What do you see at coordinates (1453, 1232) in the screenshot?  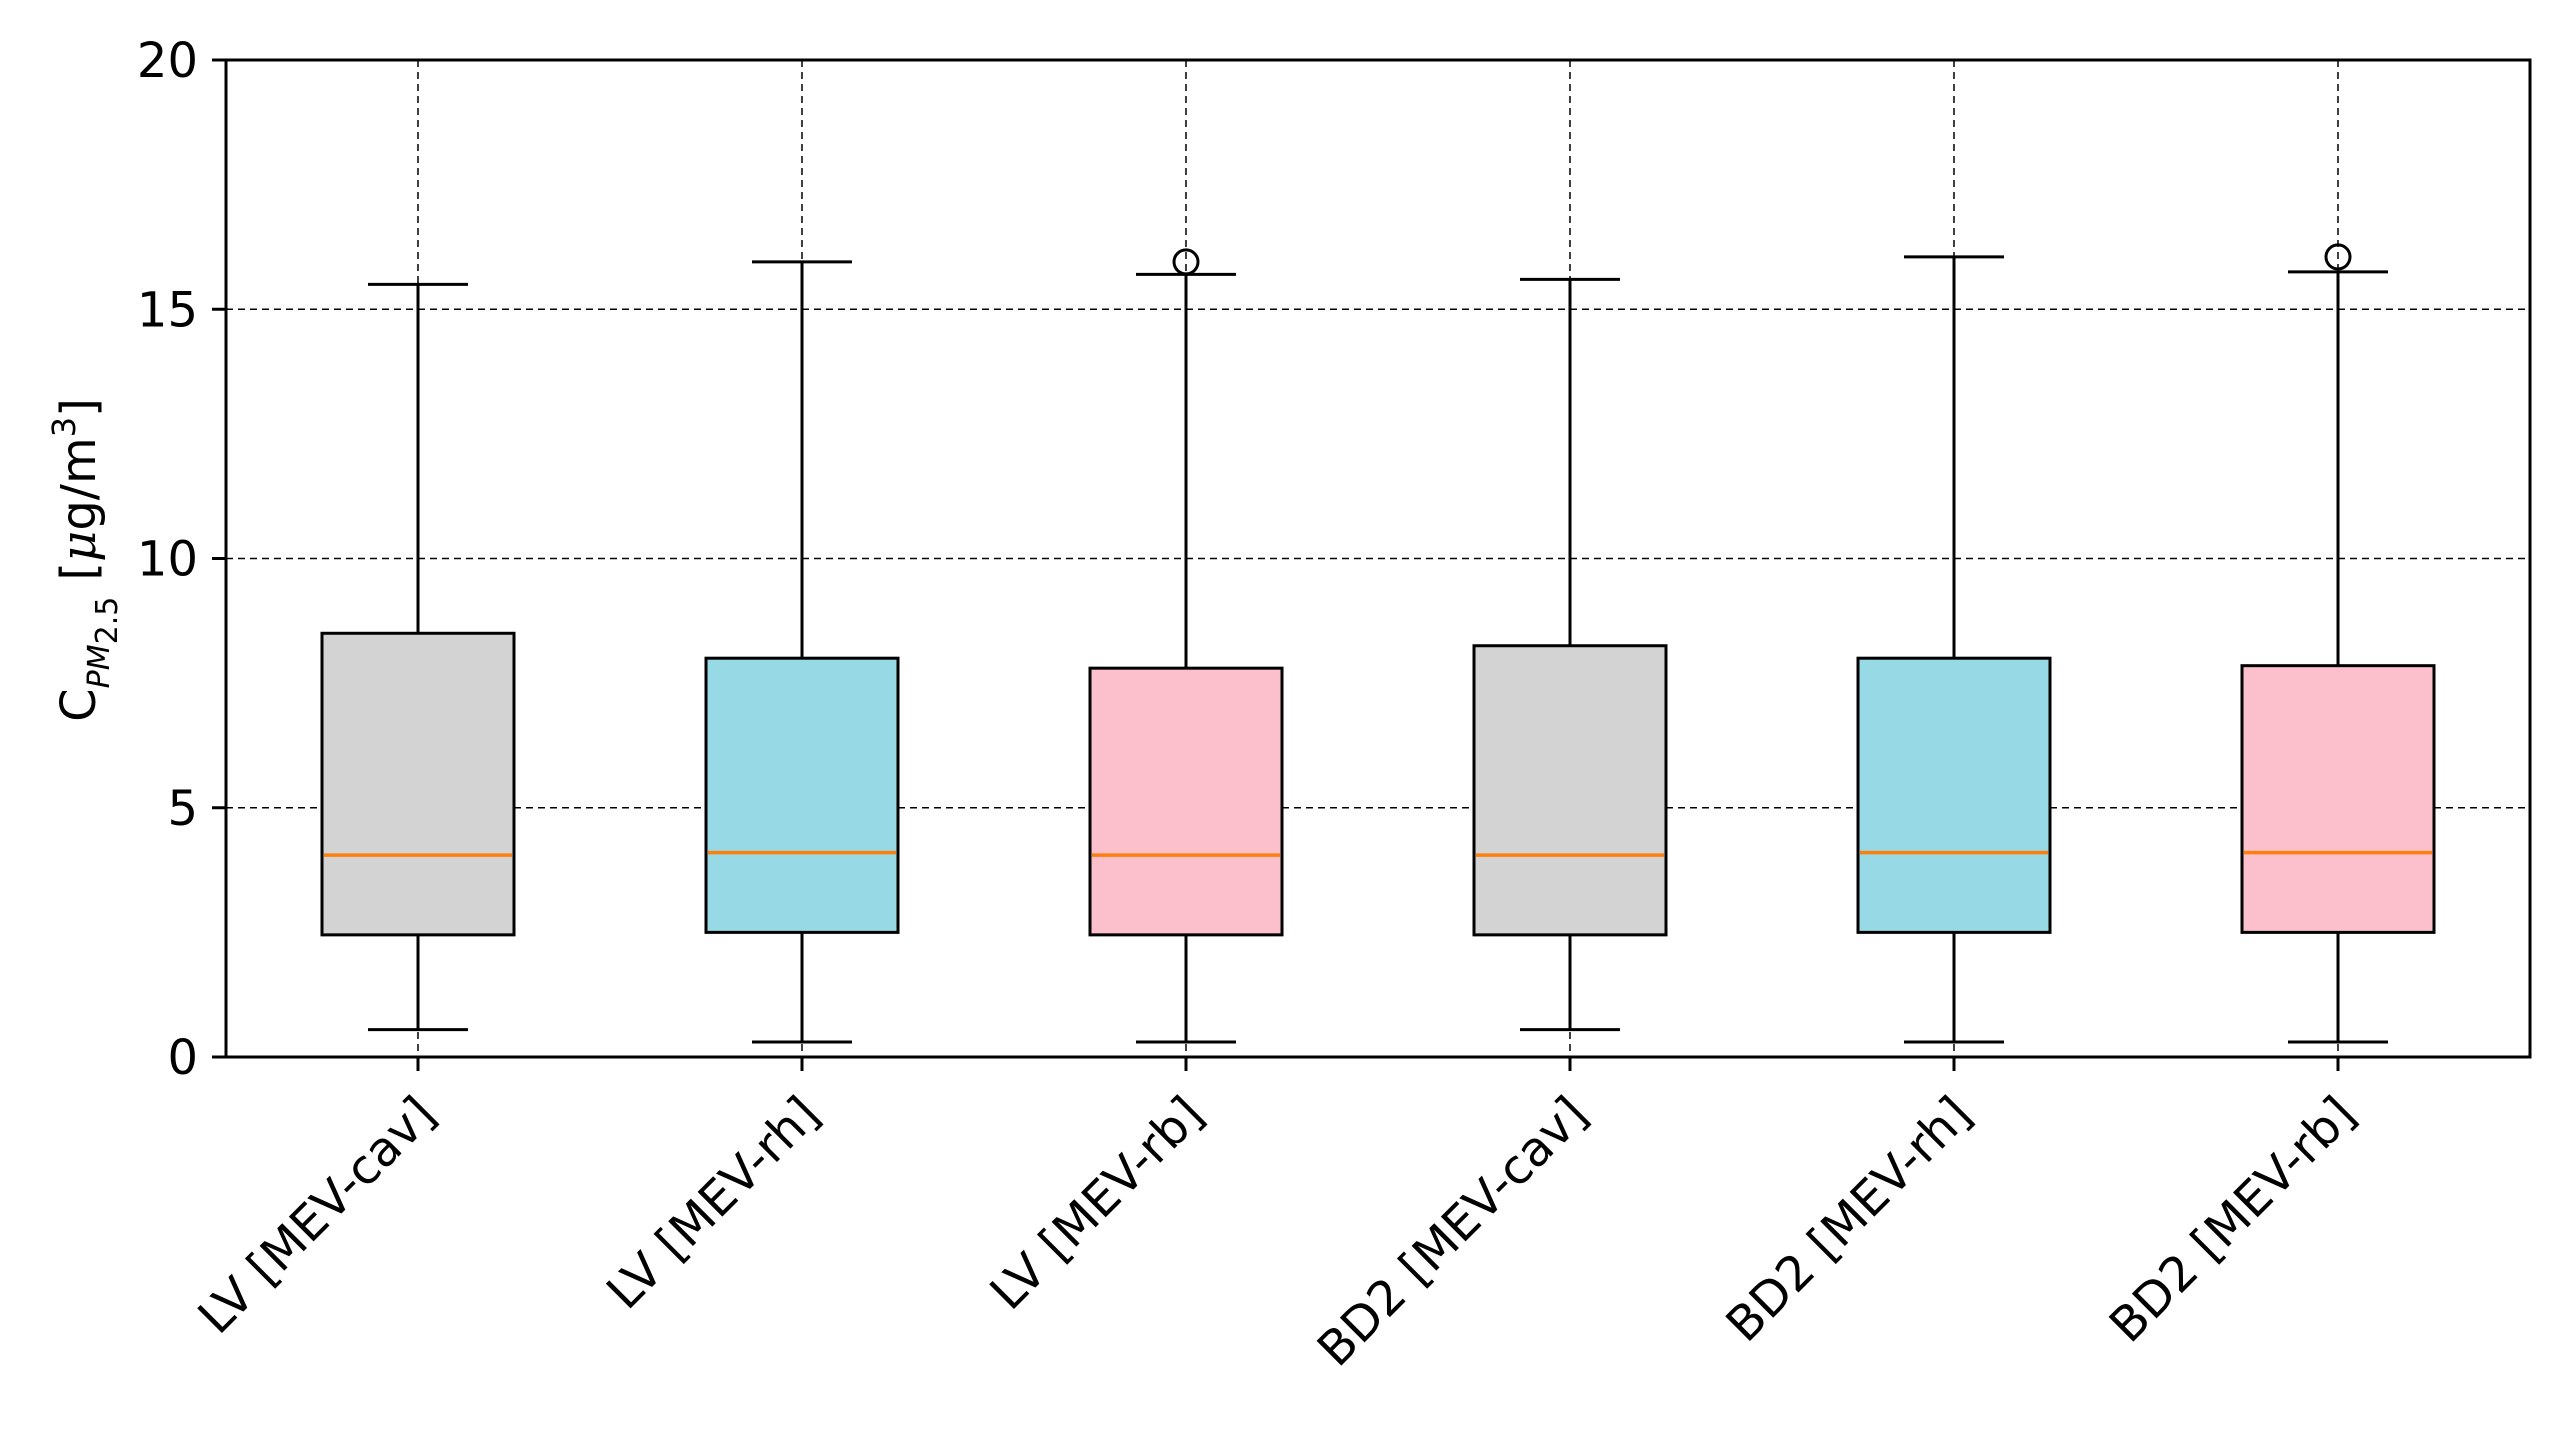 I see `x-tick-label: BD2 [MEV-cav]` at bounding box center [1453, 1232].